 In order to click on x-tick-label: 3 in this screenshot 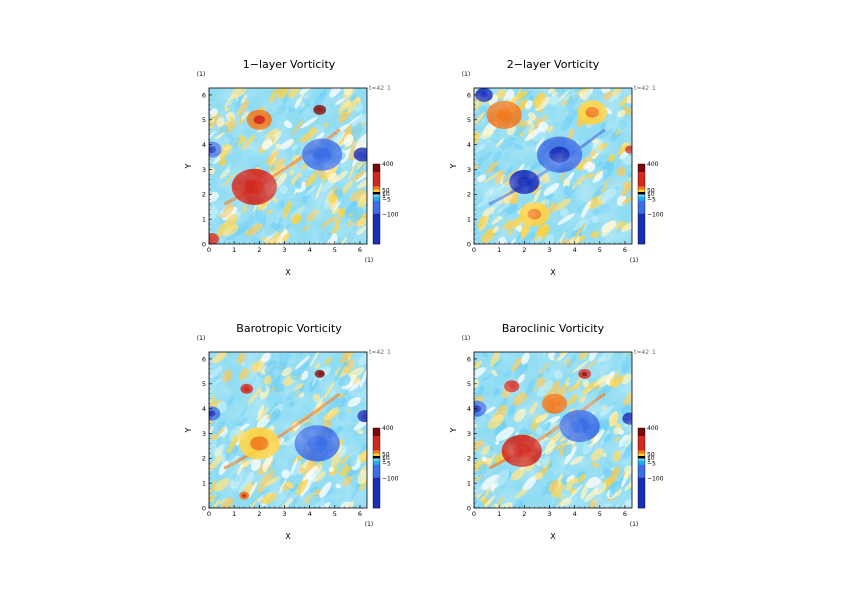, I will do `click(549, 514)`.